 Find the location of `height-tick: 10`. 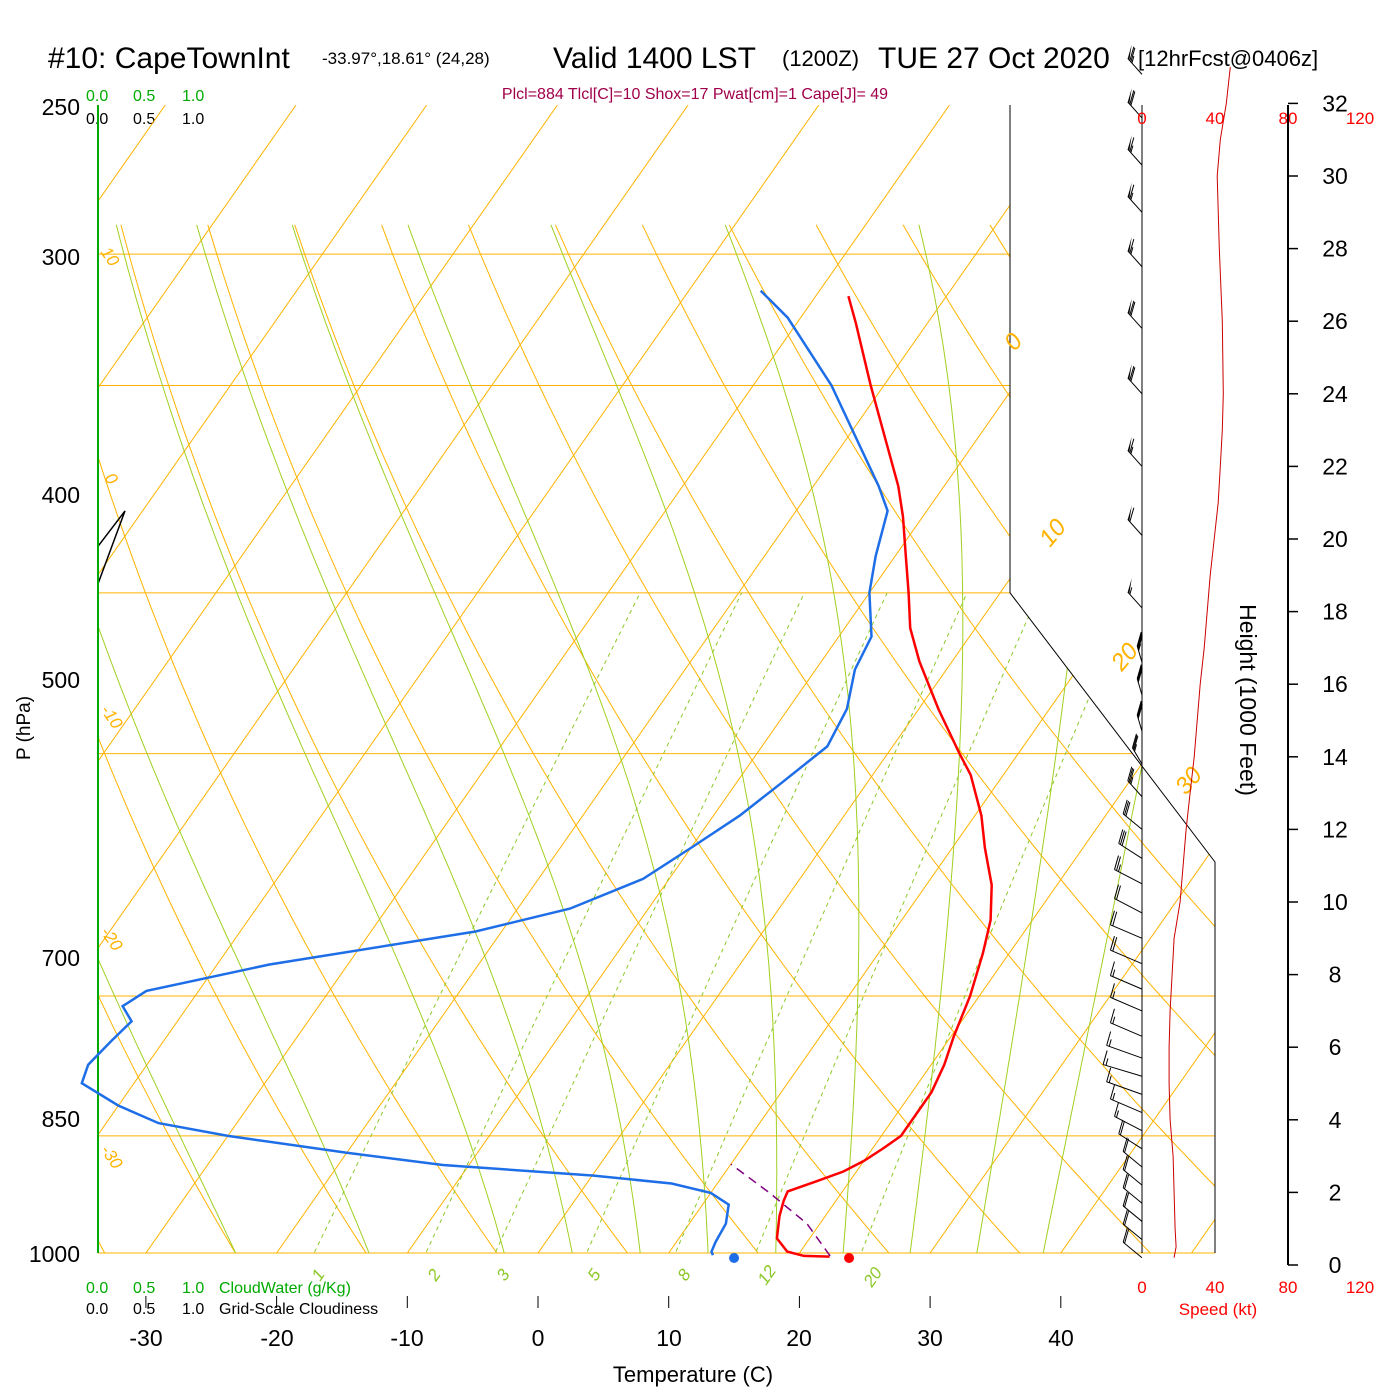

height-tick: 10 is located at coordinates (1335, 902).